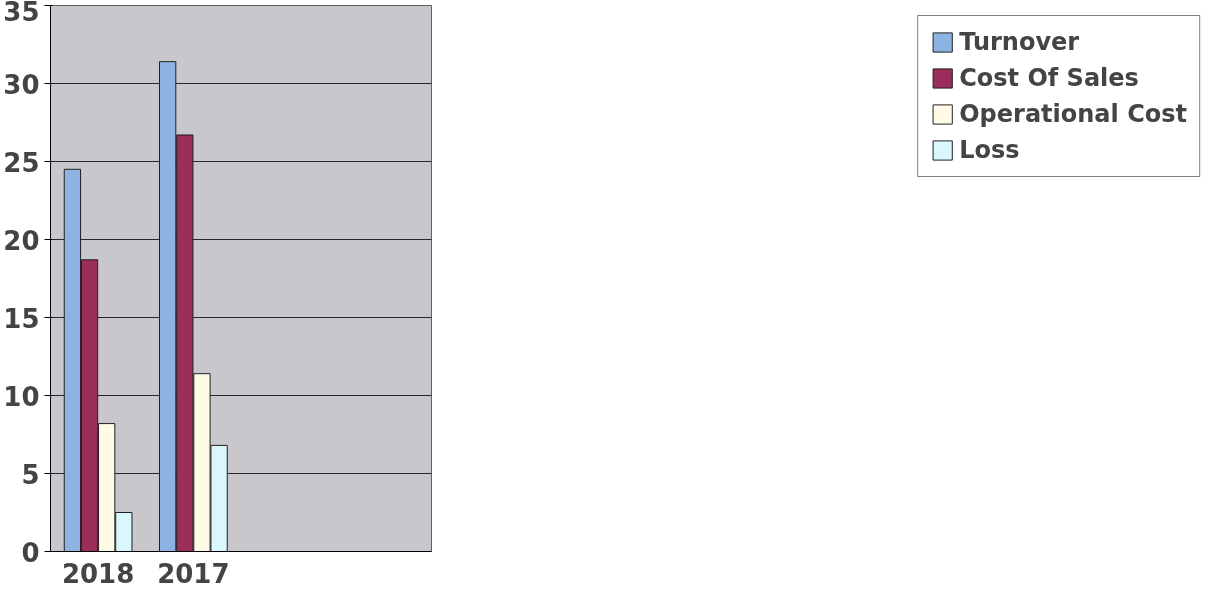  I want to click on y-tick-label: 0, so click(30, 552).